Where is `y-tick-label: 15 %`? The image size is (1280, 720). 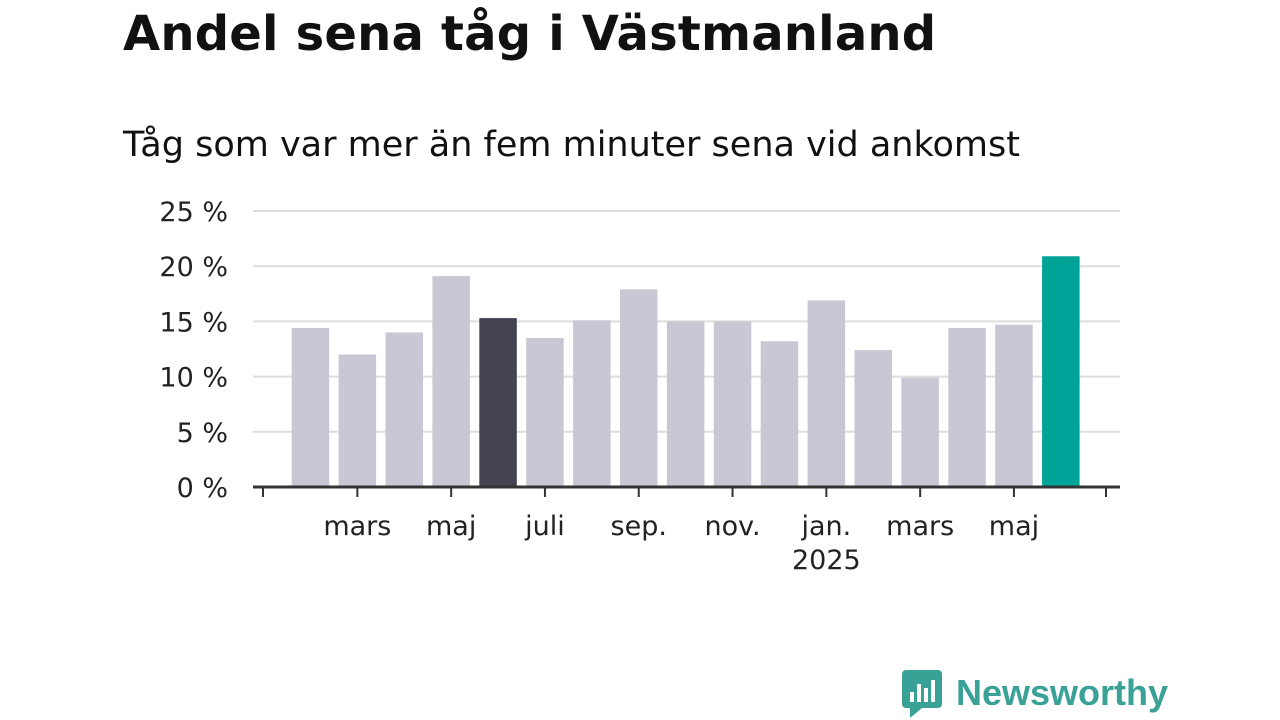
y-tick-label: 15 % is located at coordinates (193, 322).